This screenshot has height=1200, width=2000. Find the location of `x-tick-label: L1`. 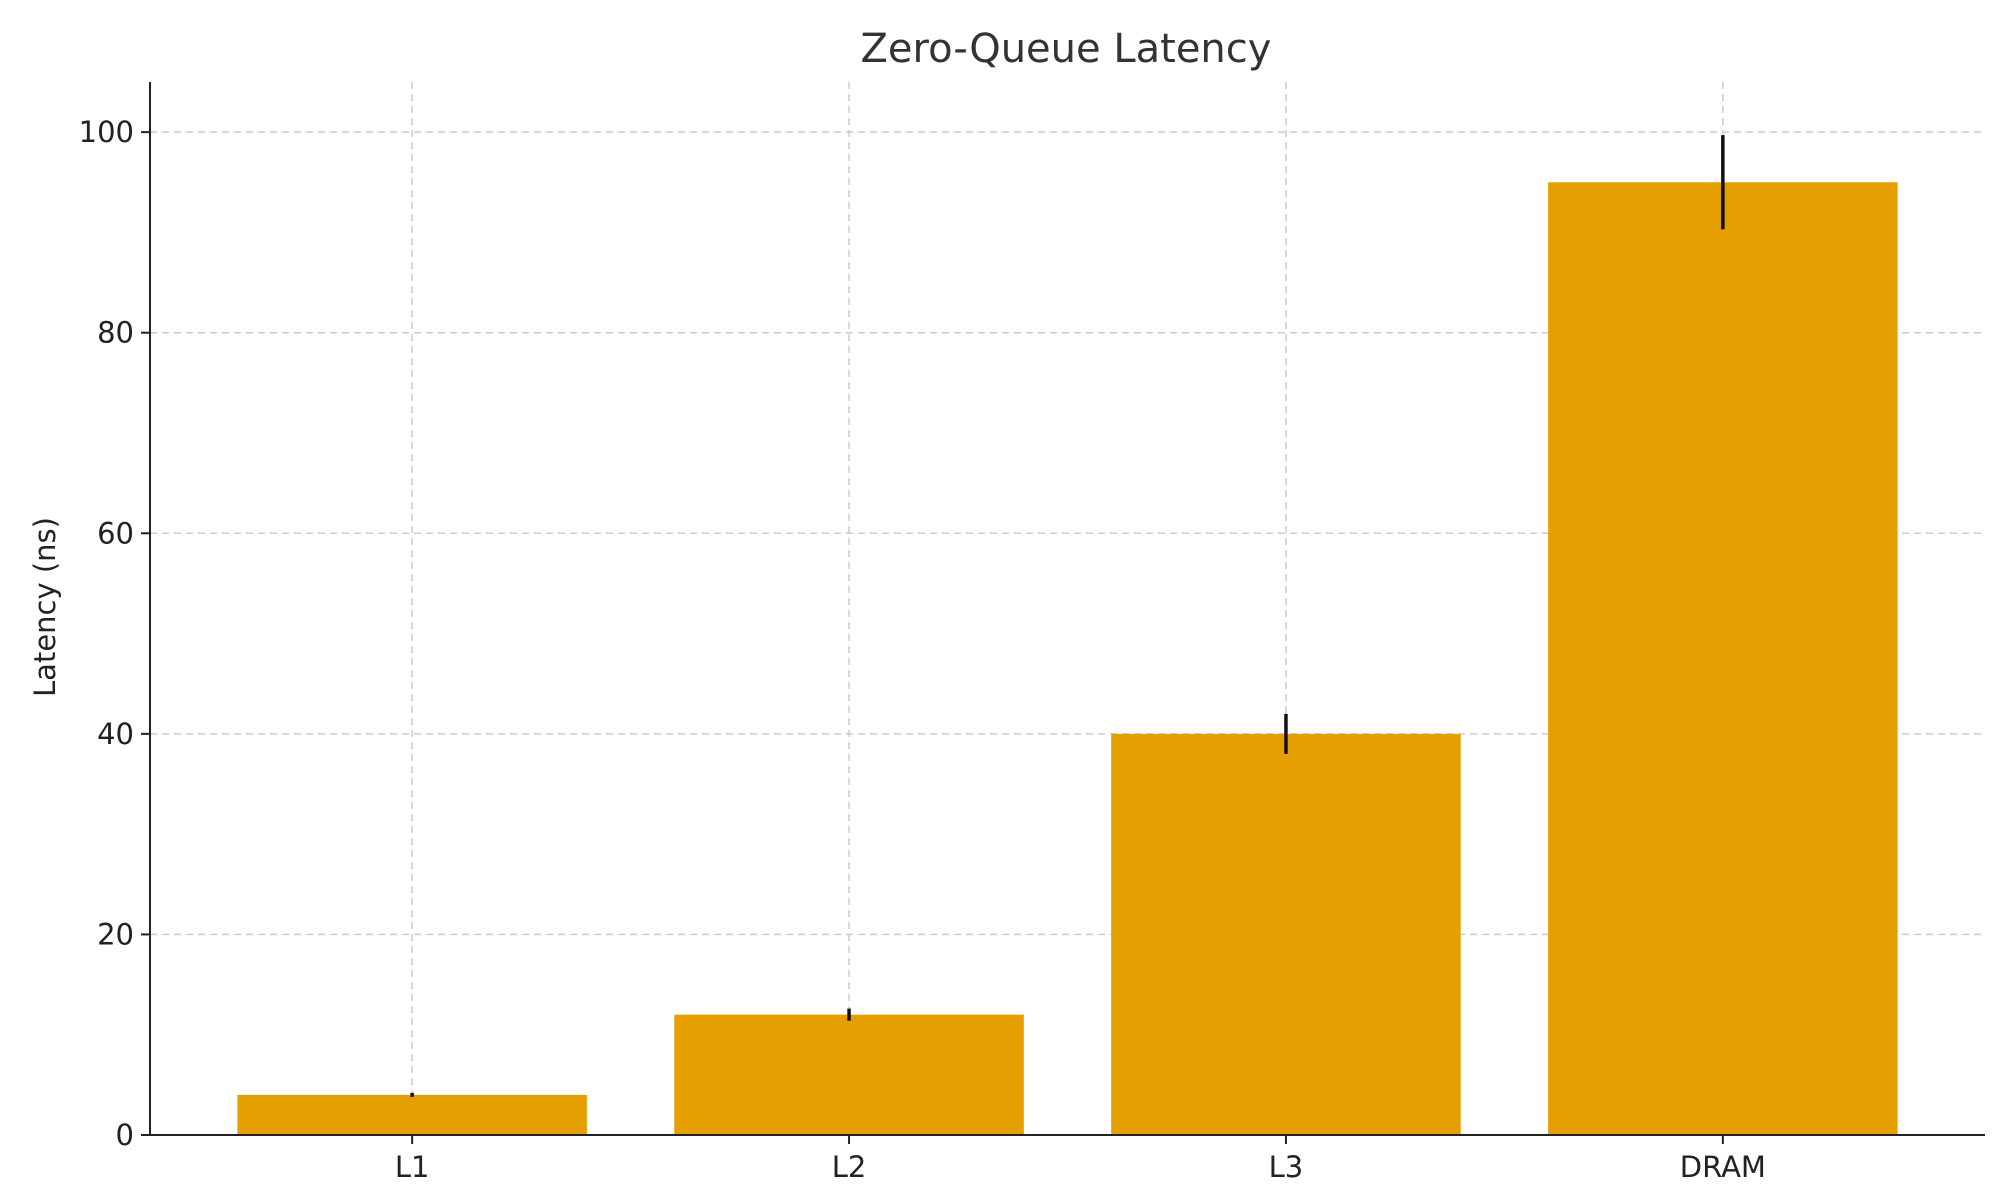

x-tick-label: L1 is located at coordinates (412, 1167).